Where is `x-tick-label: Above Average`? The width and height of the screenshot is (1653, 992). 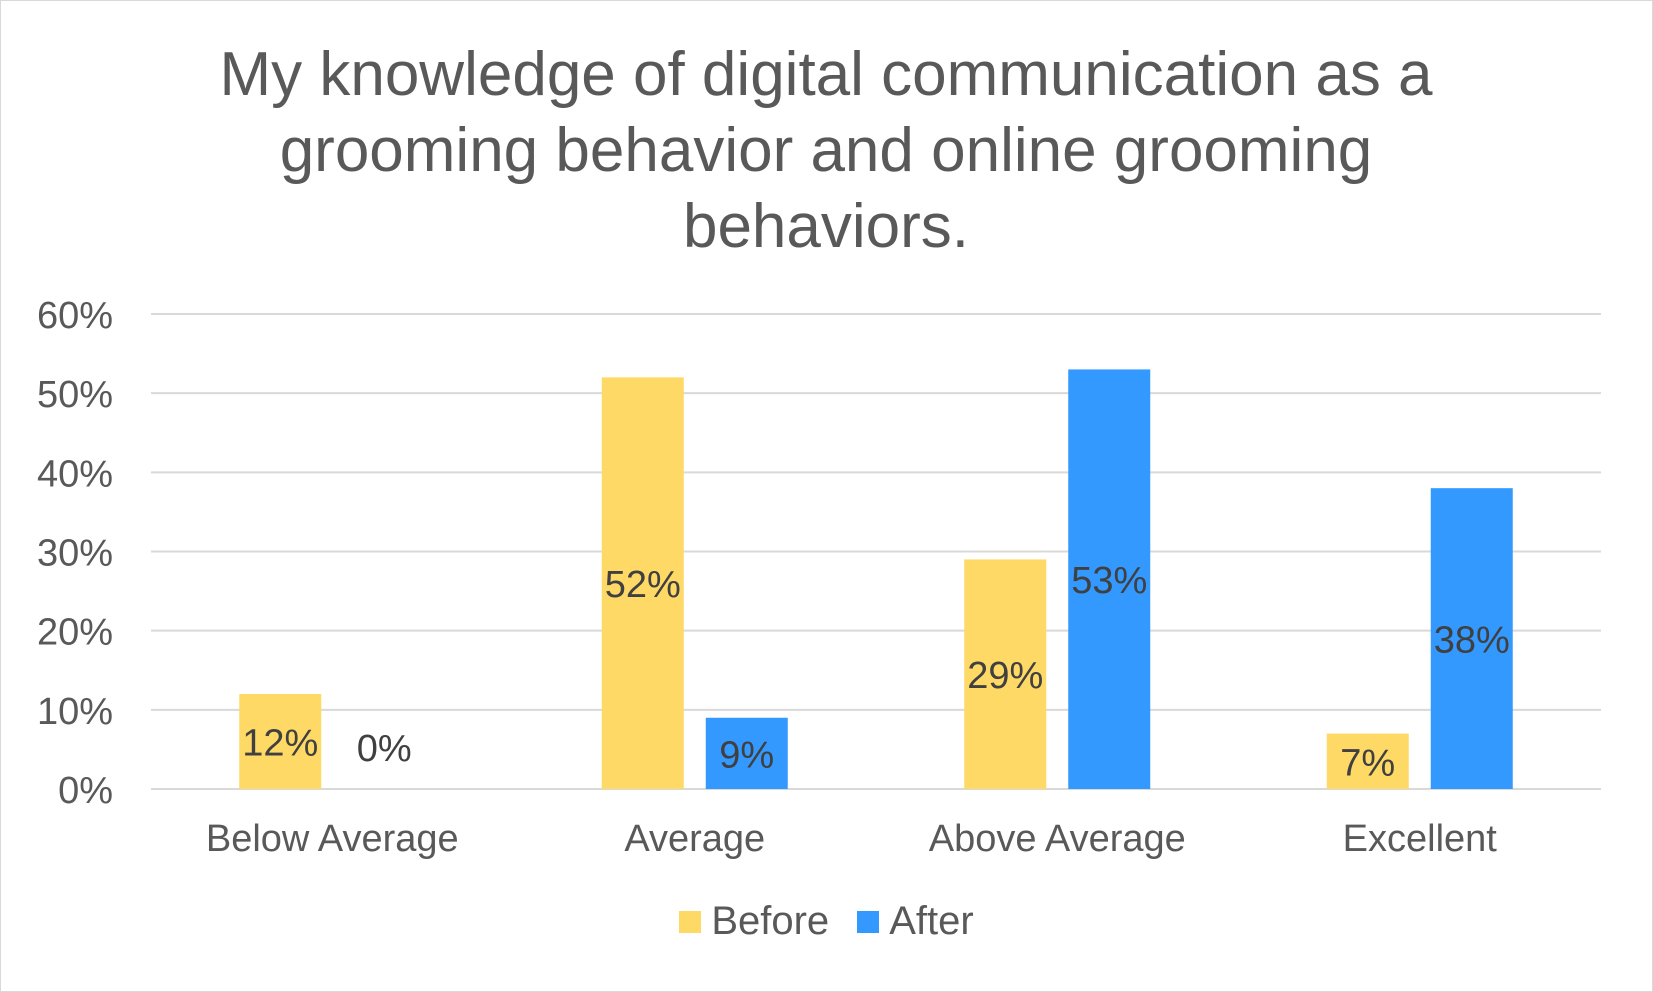 x-tick-label: Above Average is located at coordinates (1057, 839).